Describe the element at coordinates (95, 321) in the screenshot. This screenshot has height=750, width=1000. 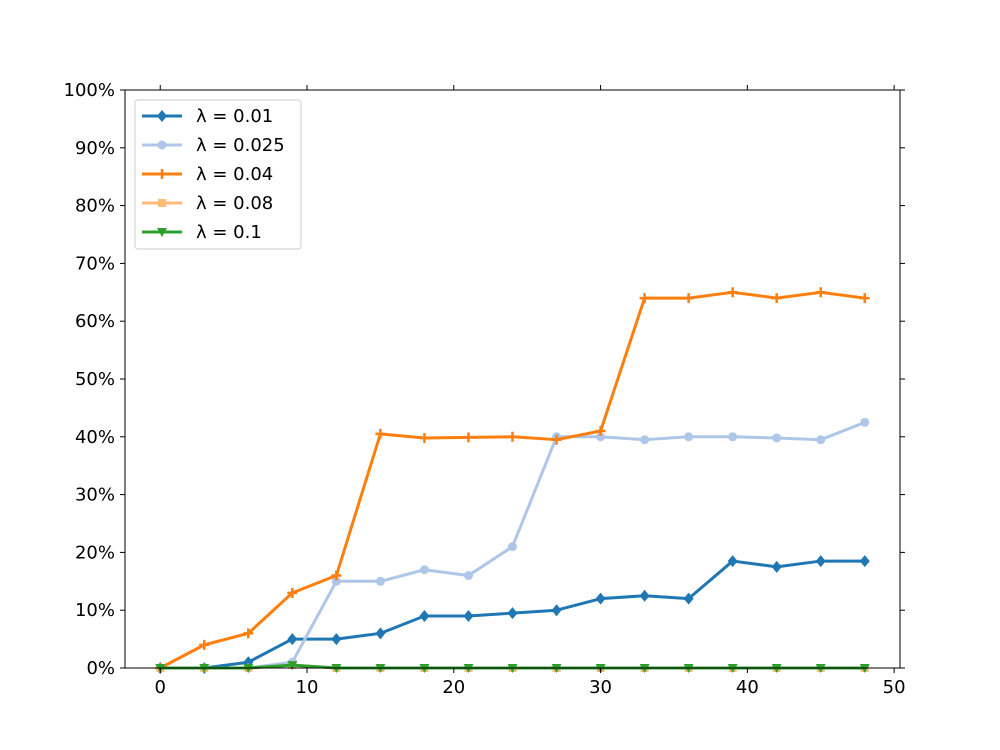
I see `y-tick-label: 60%` at that location.